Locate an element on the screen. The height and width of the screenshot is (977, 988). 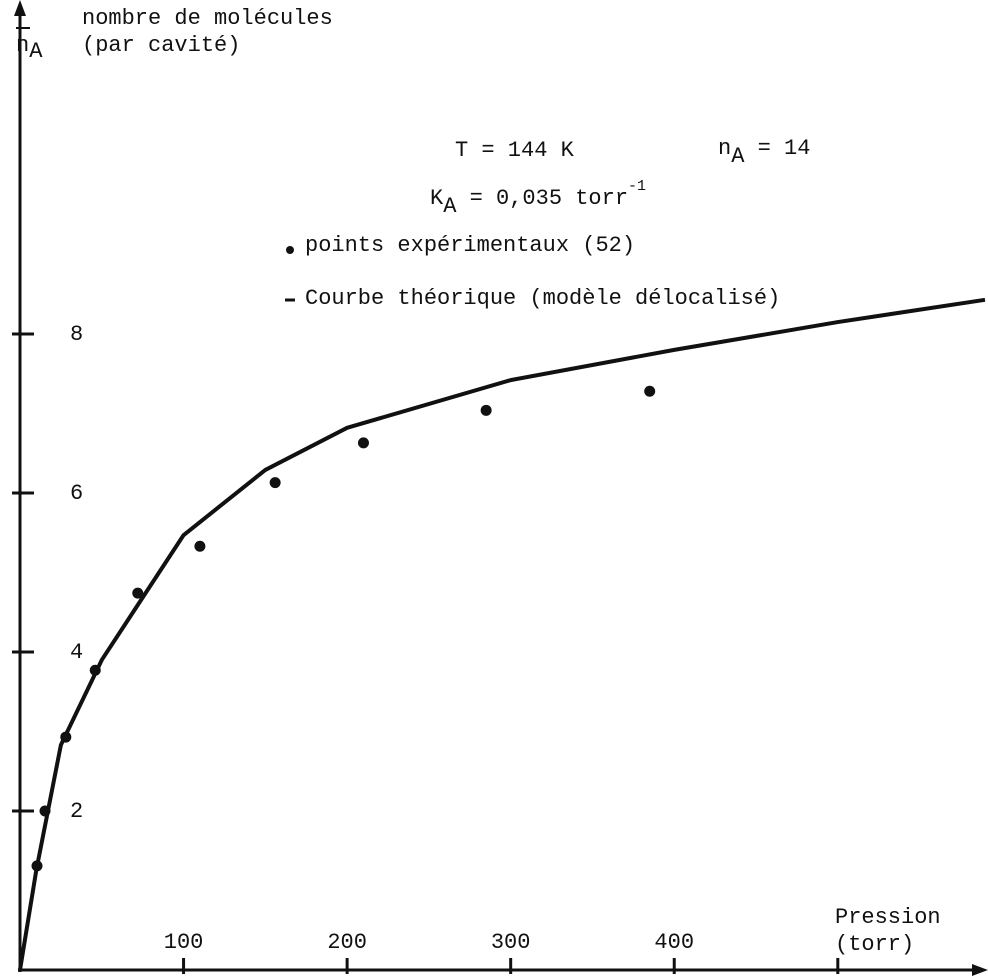
x-arrow is located at coordinates (980, 970).